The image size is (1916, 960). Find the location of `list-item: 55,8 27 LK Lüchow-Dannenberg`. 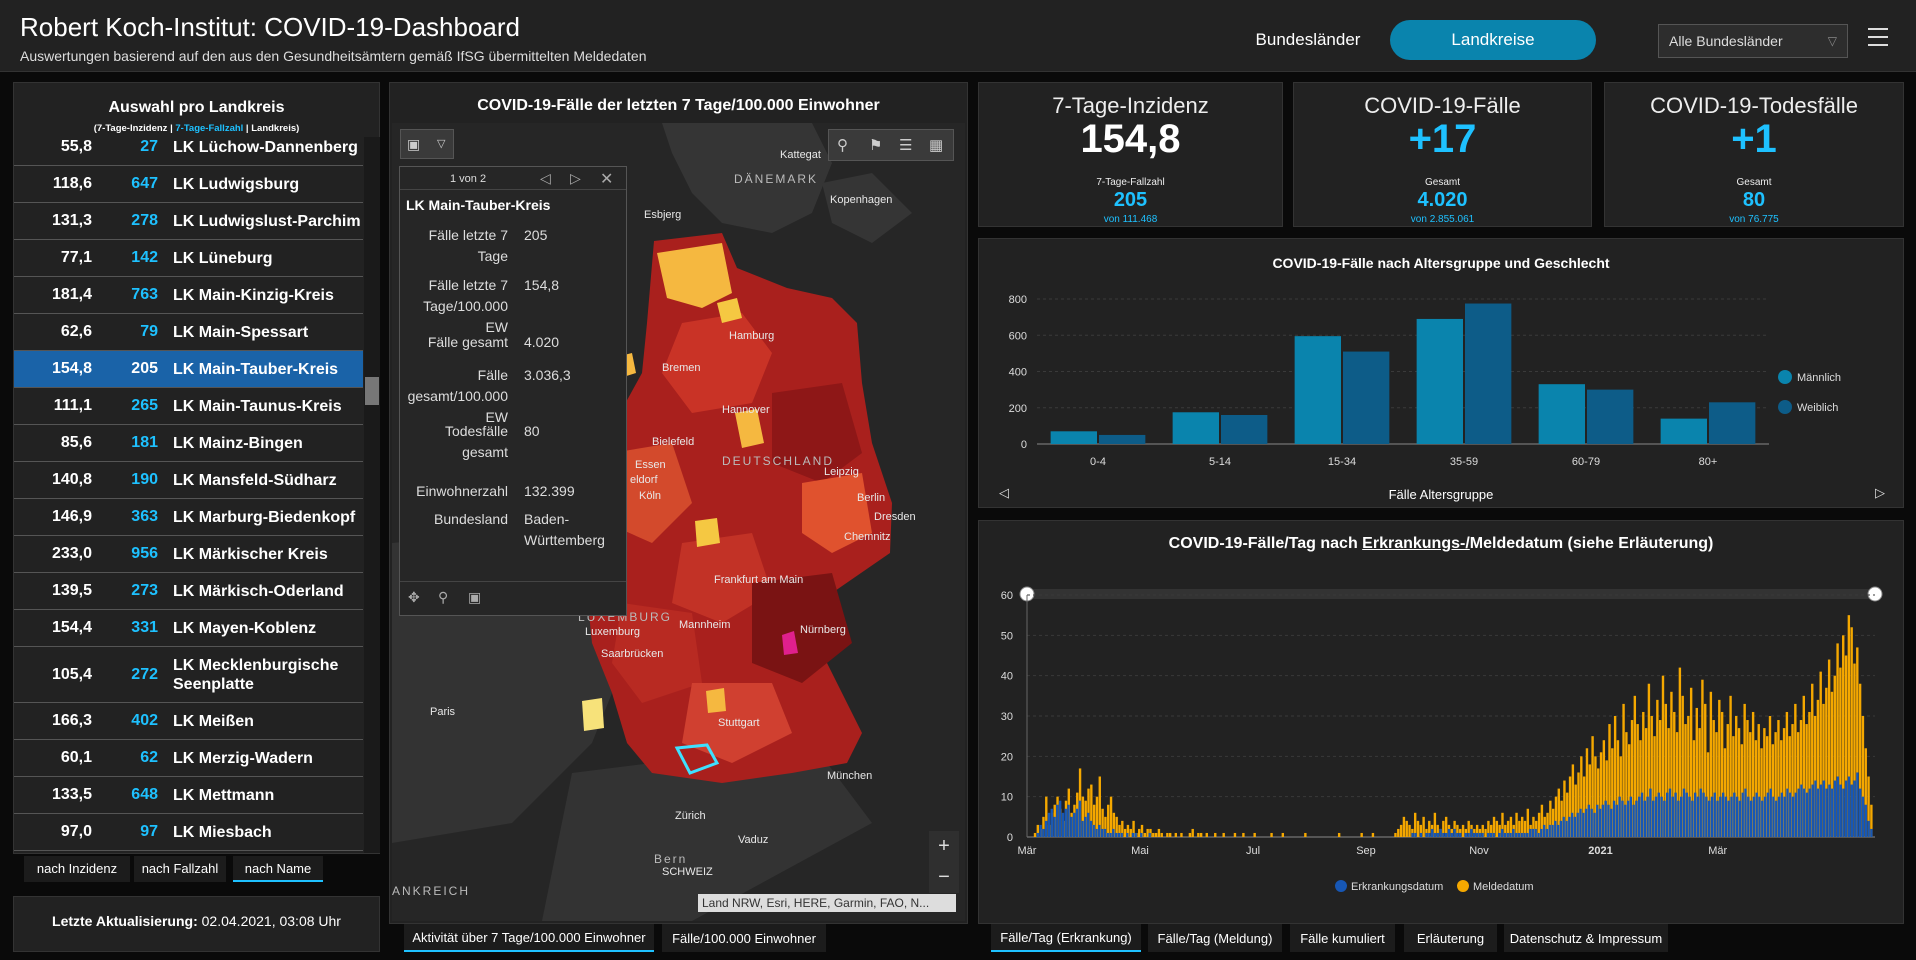

list-item: 55,8 27 LK Lüchow-Dannenberg is located at coordinates (188, 151).